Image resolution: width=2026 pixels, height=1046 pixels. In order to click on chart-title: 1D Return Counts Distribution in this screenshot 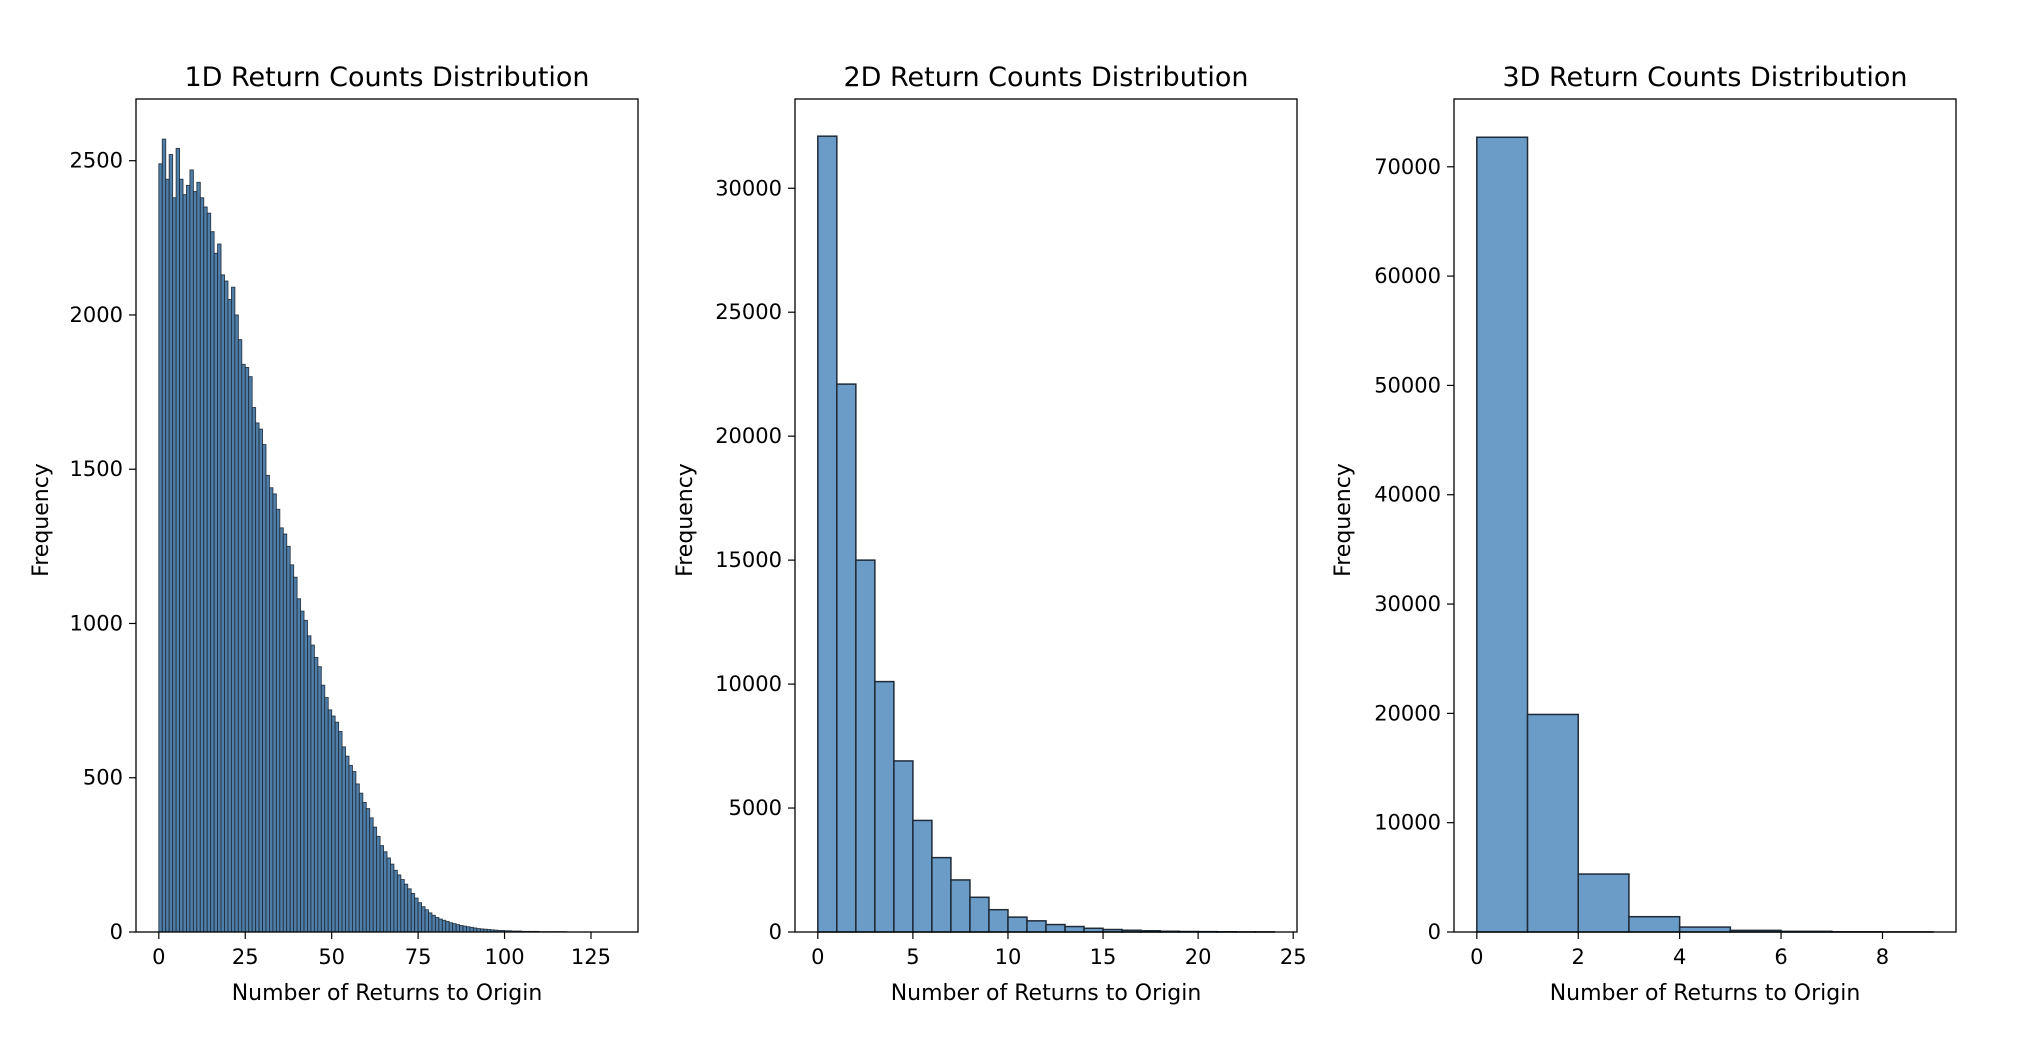, I will do `click(386, 77)`.